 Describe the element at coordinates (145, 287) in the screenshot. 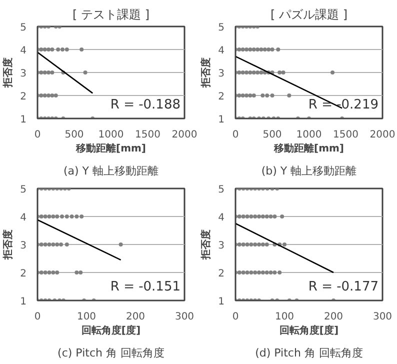

I see `annotation: R = -0.151` at that location.